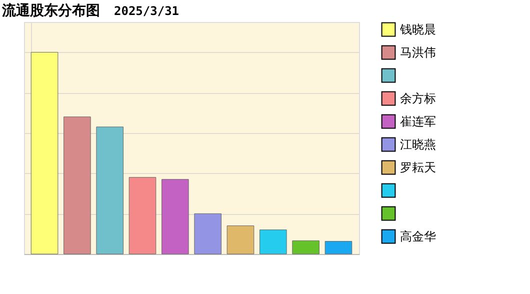  What do you see at coordinates (418, 145) in the screenshot?
I see `legend-label: 江晓燕` at bounding box center [418, 145].